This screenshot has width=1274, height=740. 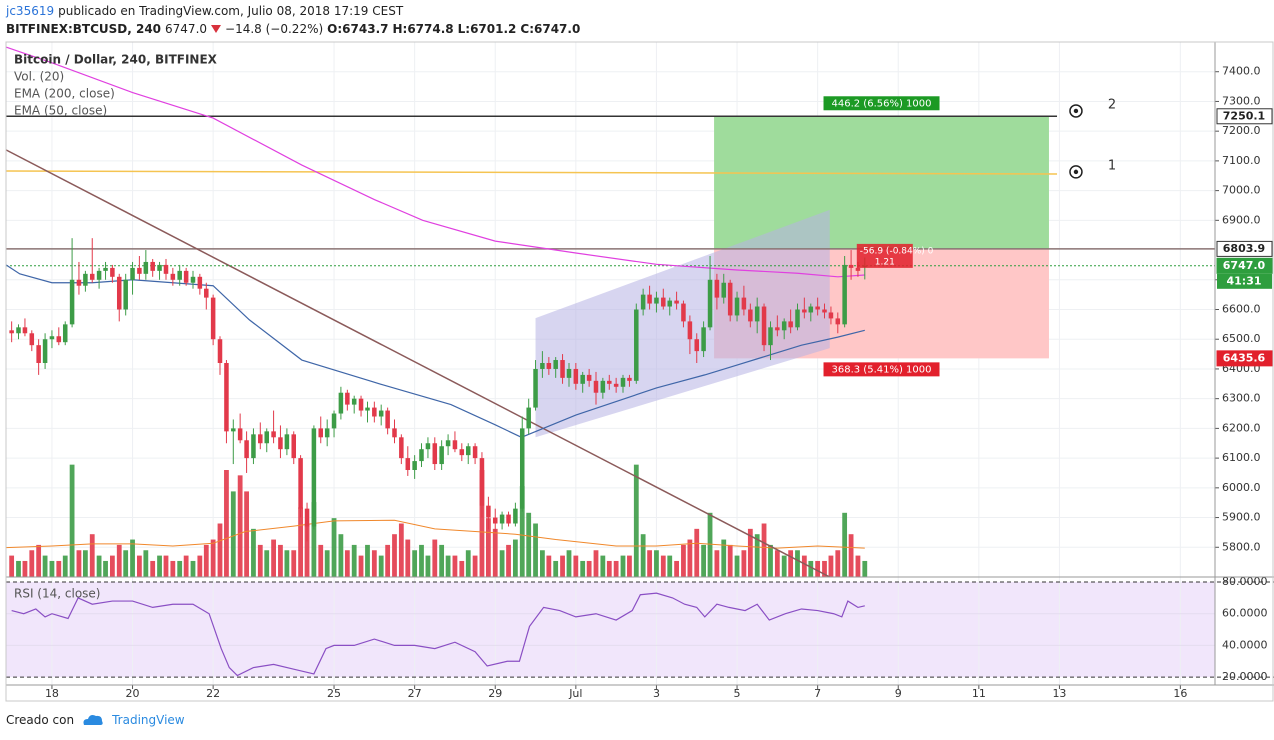 What do you see at coordinates (897, 251) in the screenshot?
I see `pnl-label: -56.9 (-0.84%) 0` at bounding box center [897, 251].